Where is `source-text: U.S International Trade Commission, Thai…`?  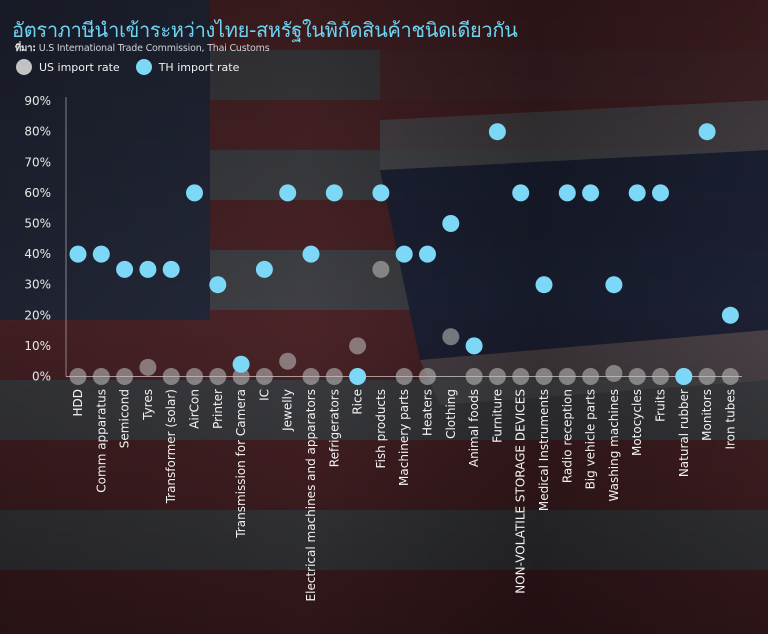 source-text: U.S International Trade Commission, Thai… is located at coordinates (154, 48).